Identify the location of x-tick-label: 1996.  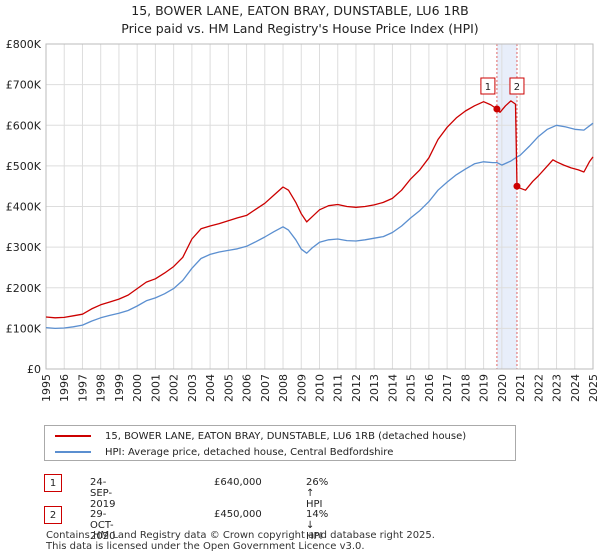
(64, 388).